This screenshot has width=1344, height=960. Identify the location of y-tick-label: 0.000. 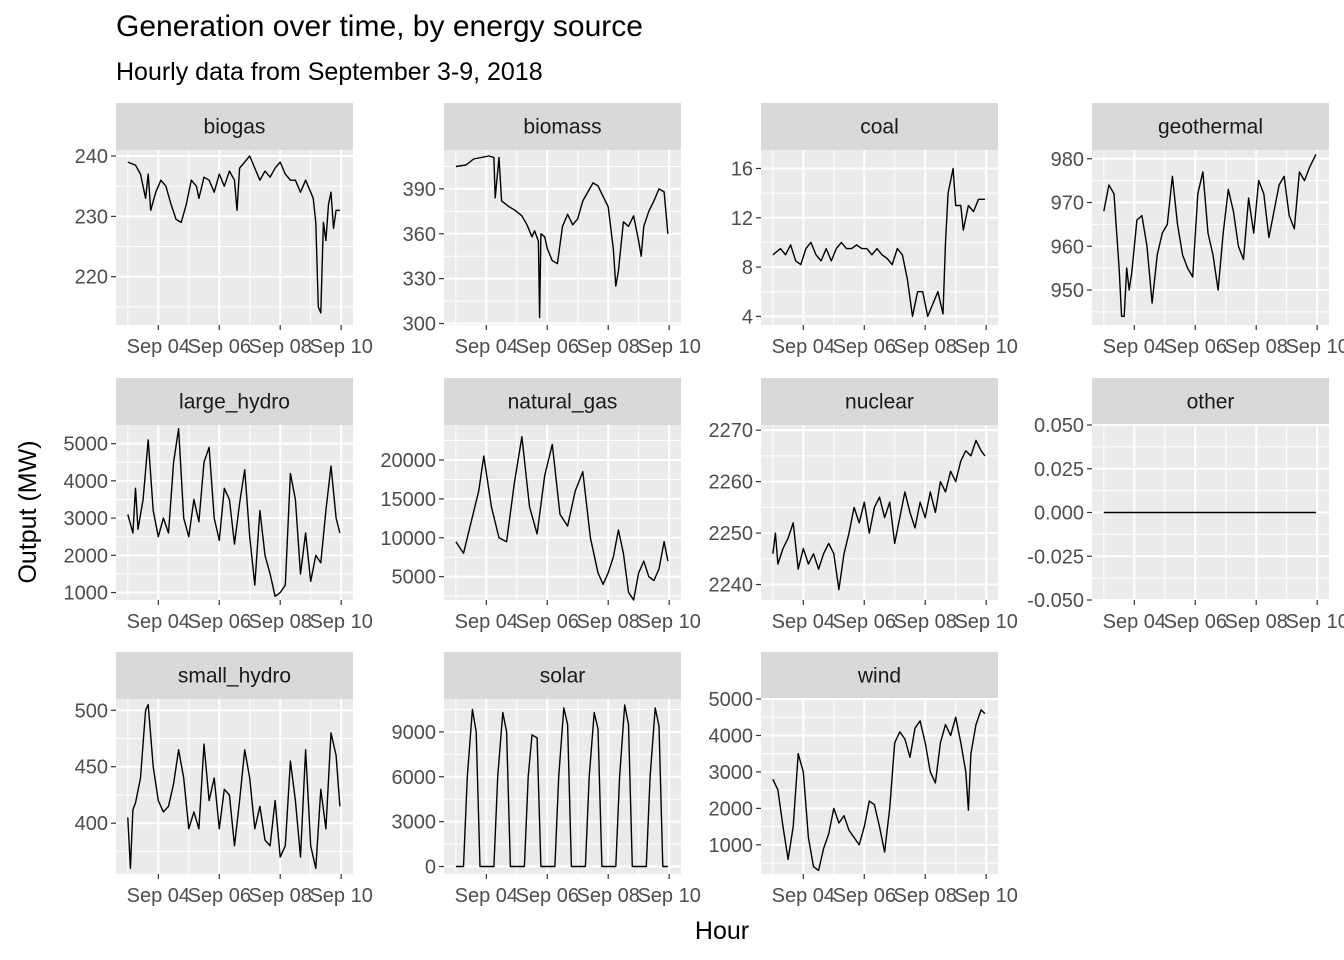
(1059, 514).